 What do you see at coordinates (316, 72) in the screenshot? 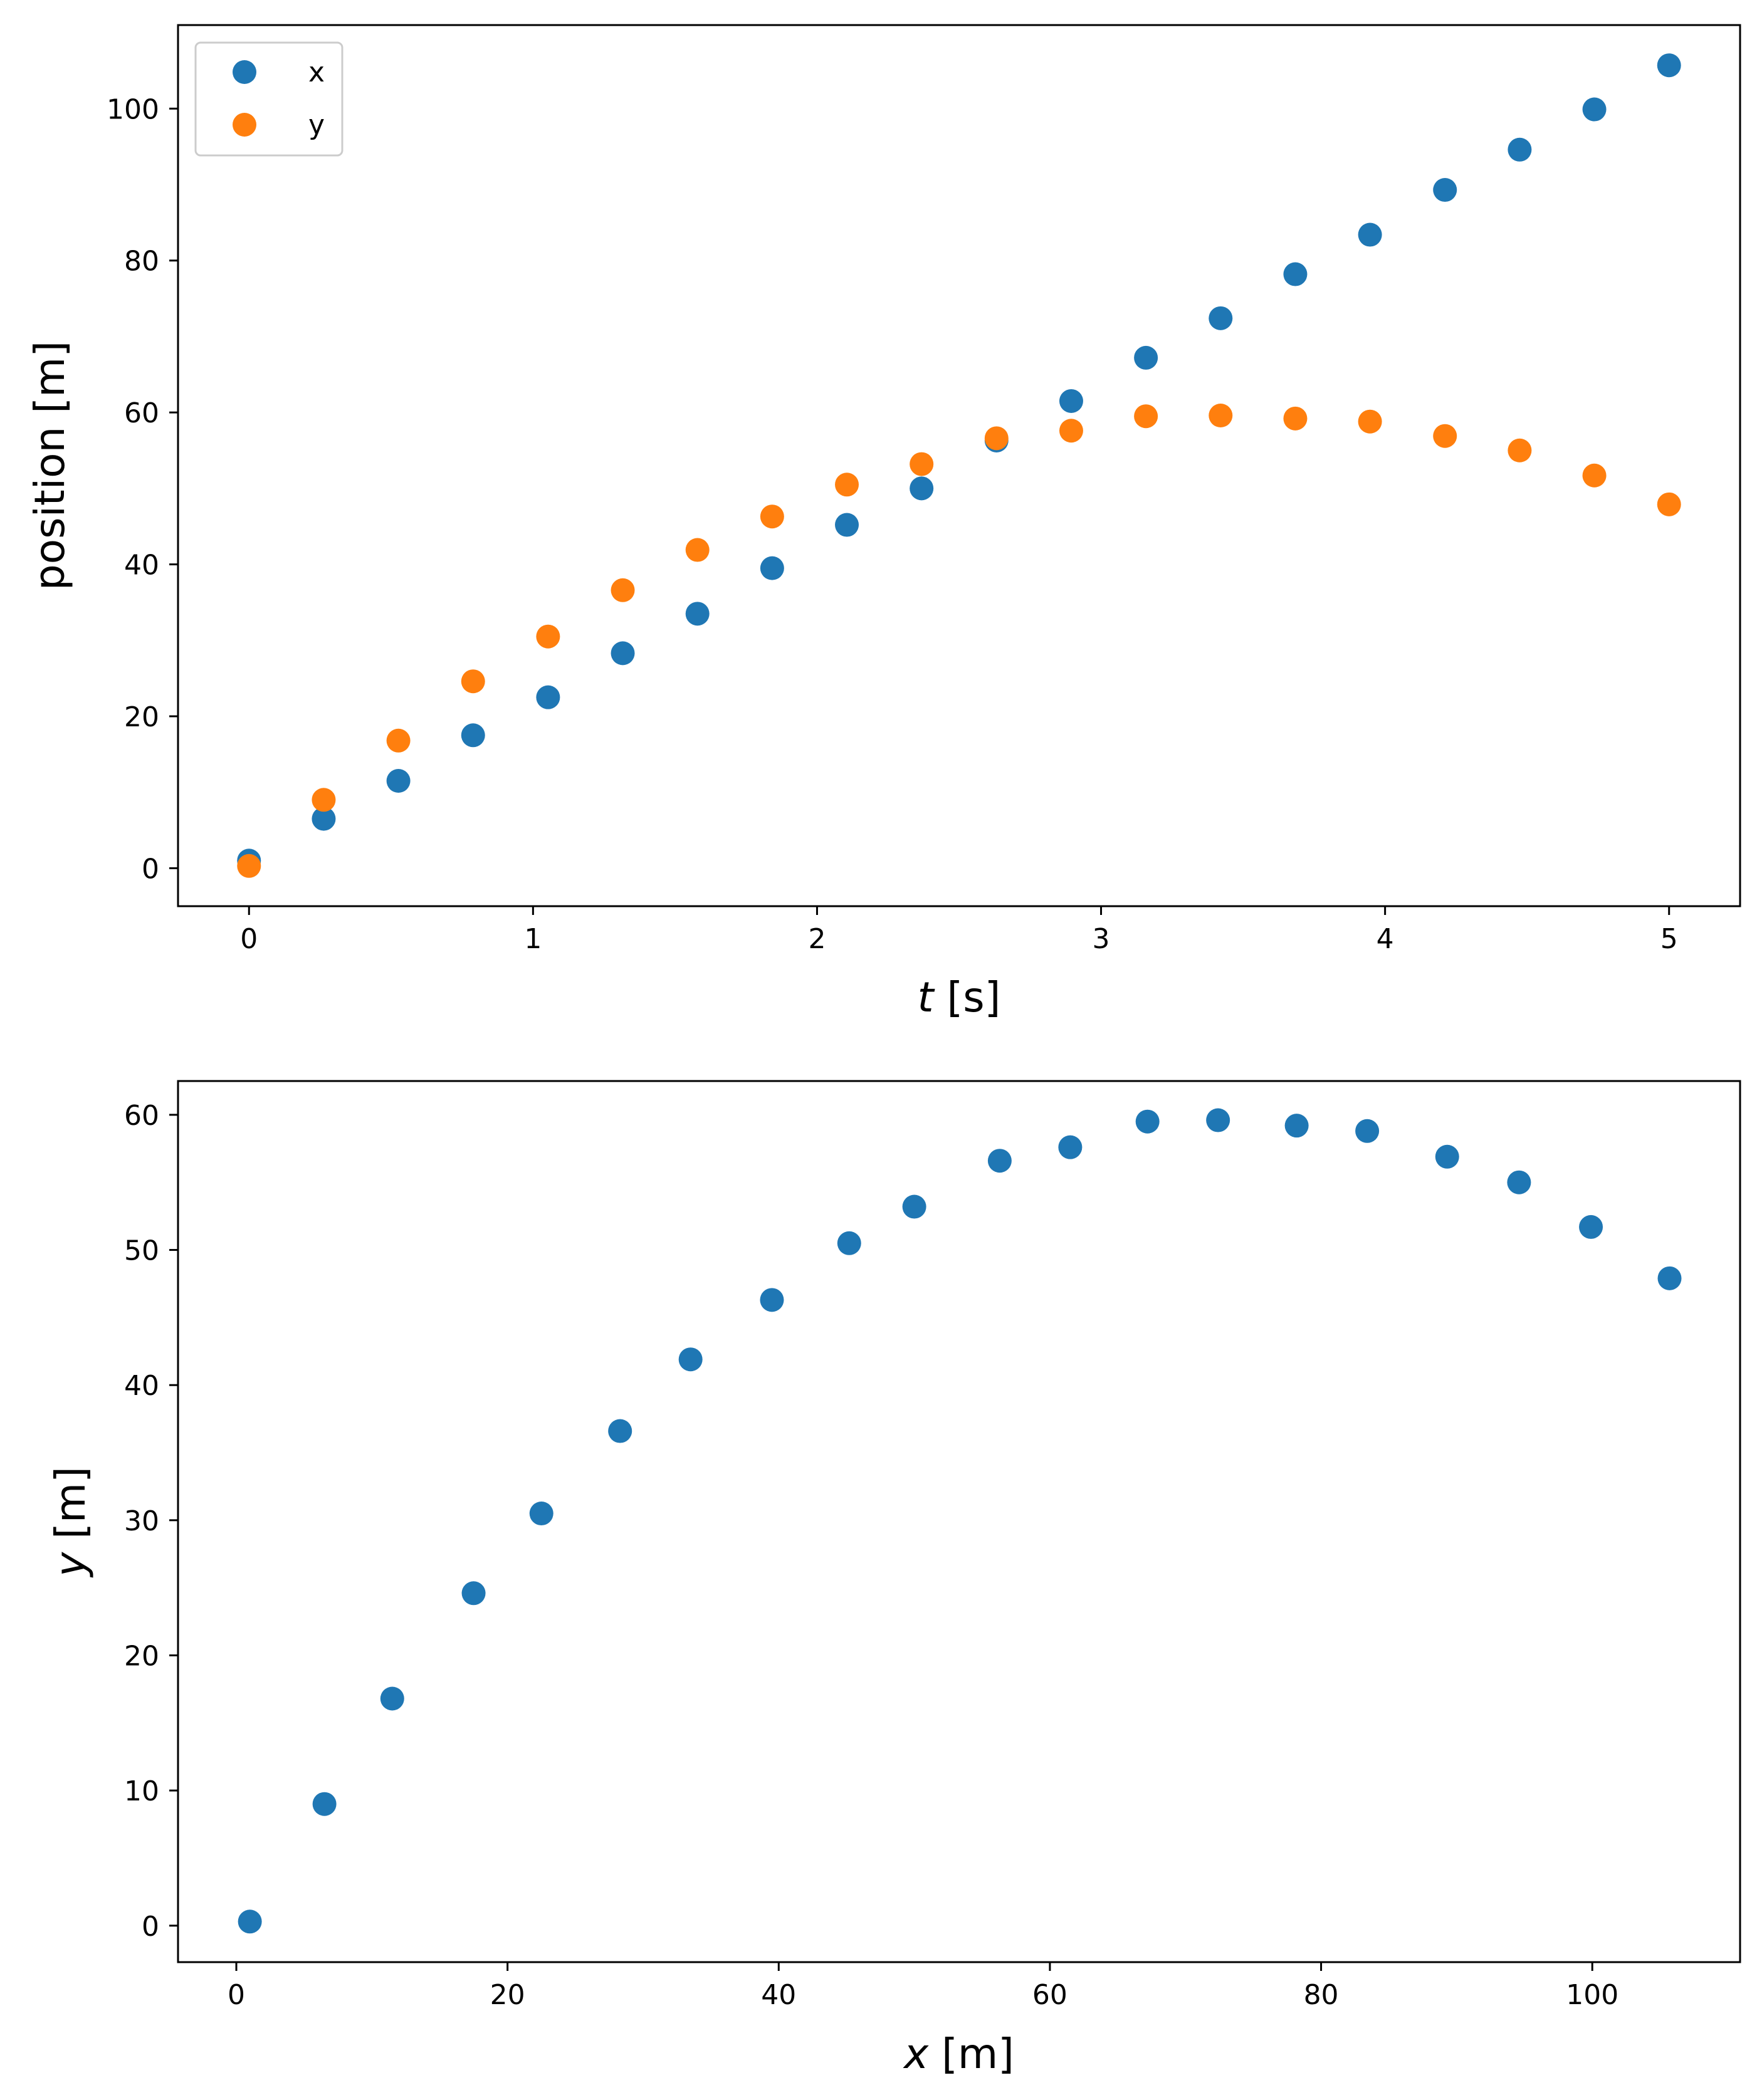
I see `legend-label-x: x` at bounding box center [316, 72].